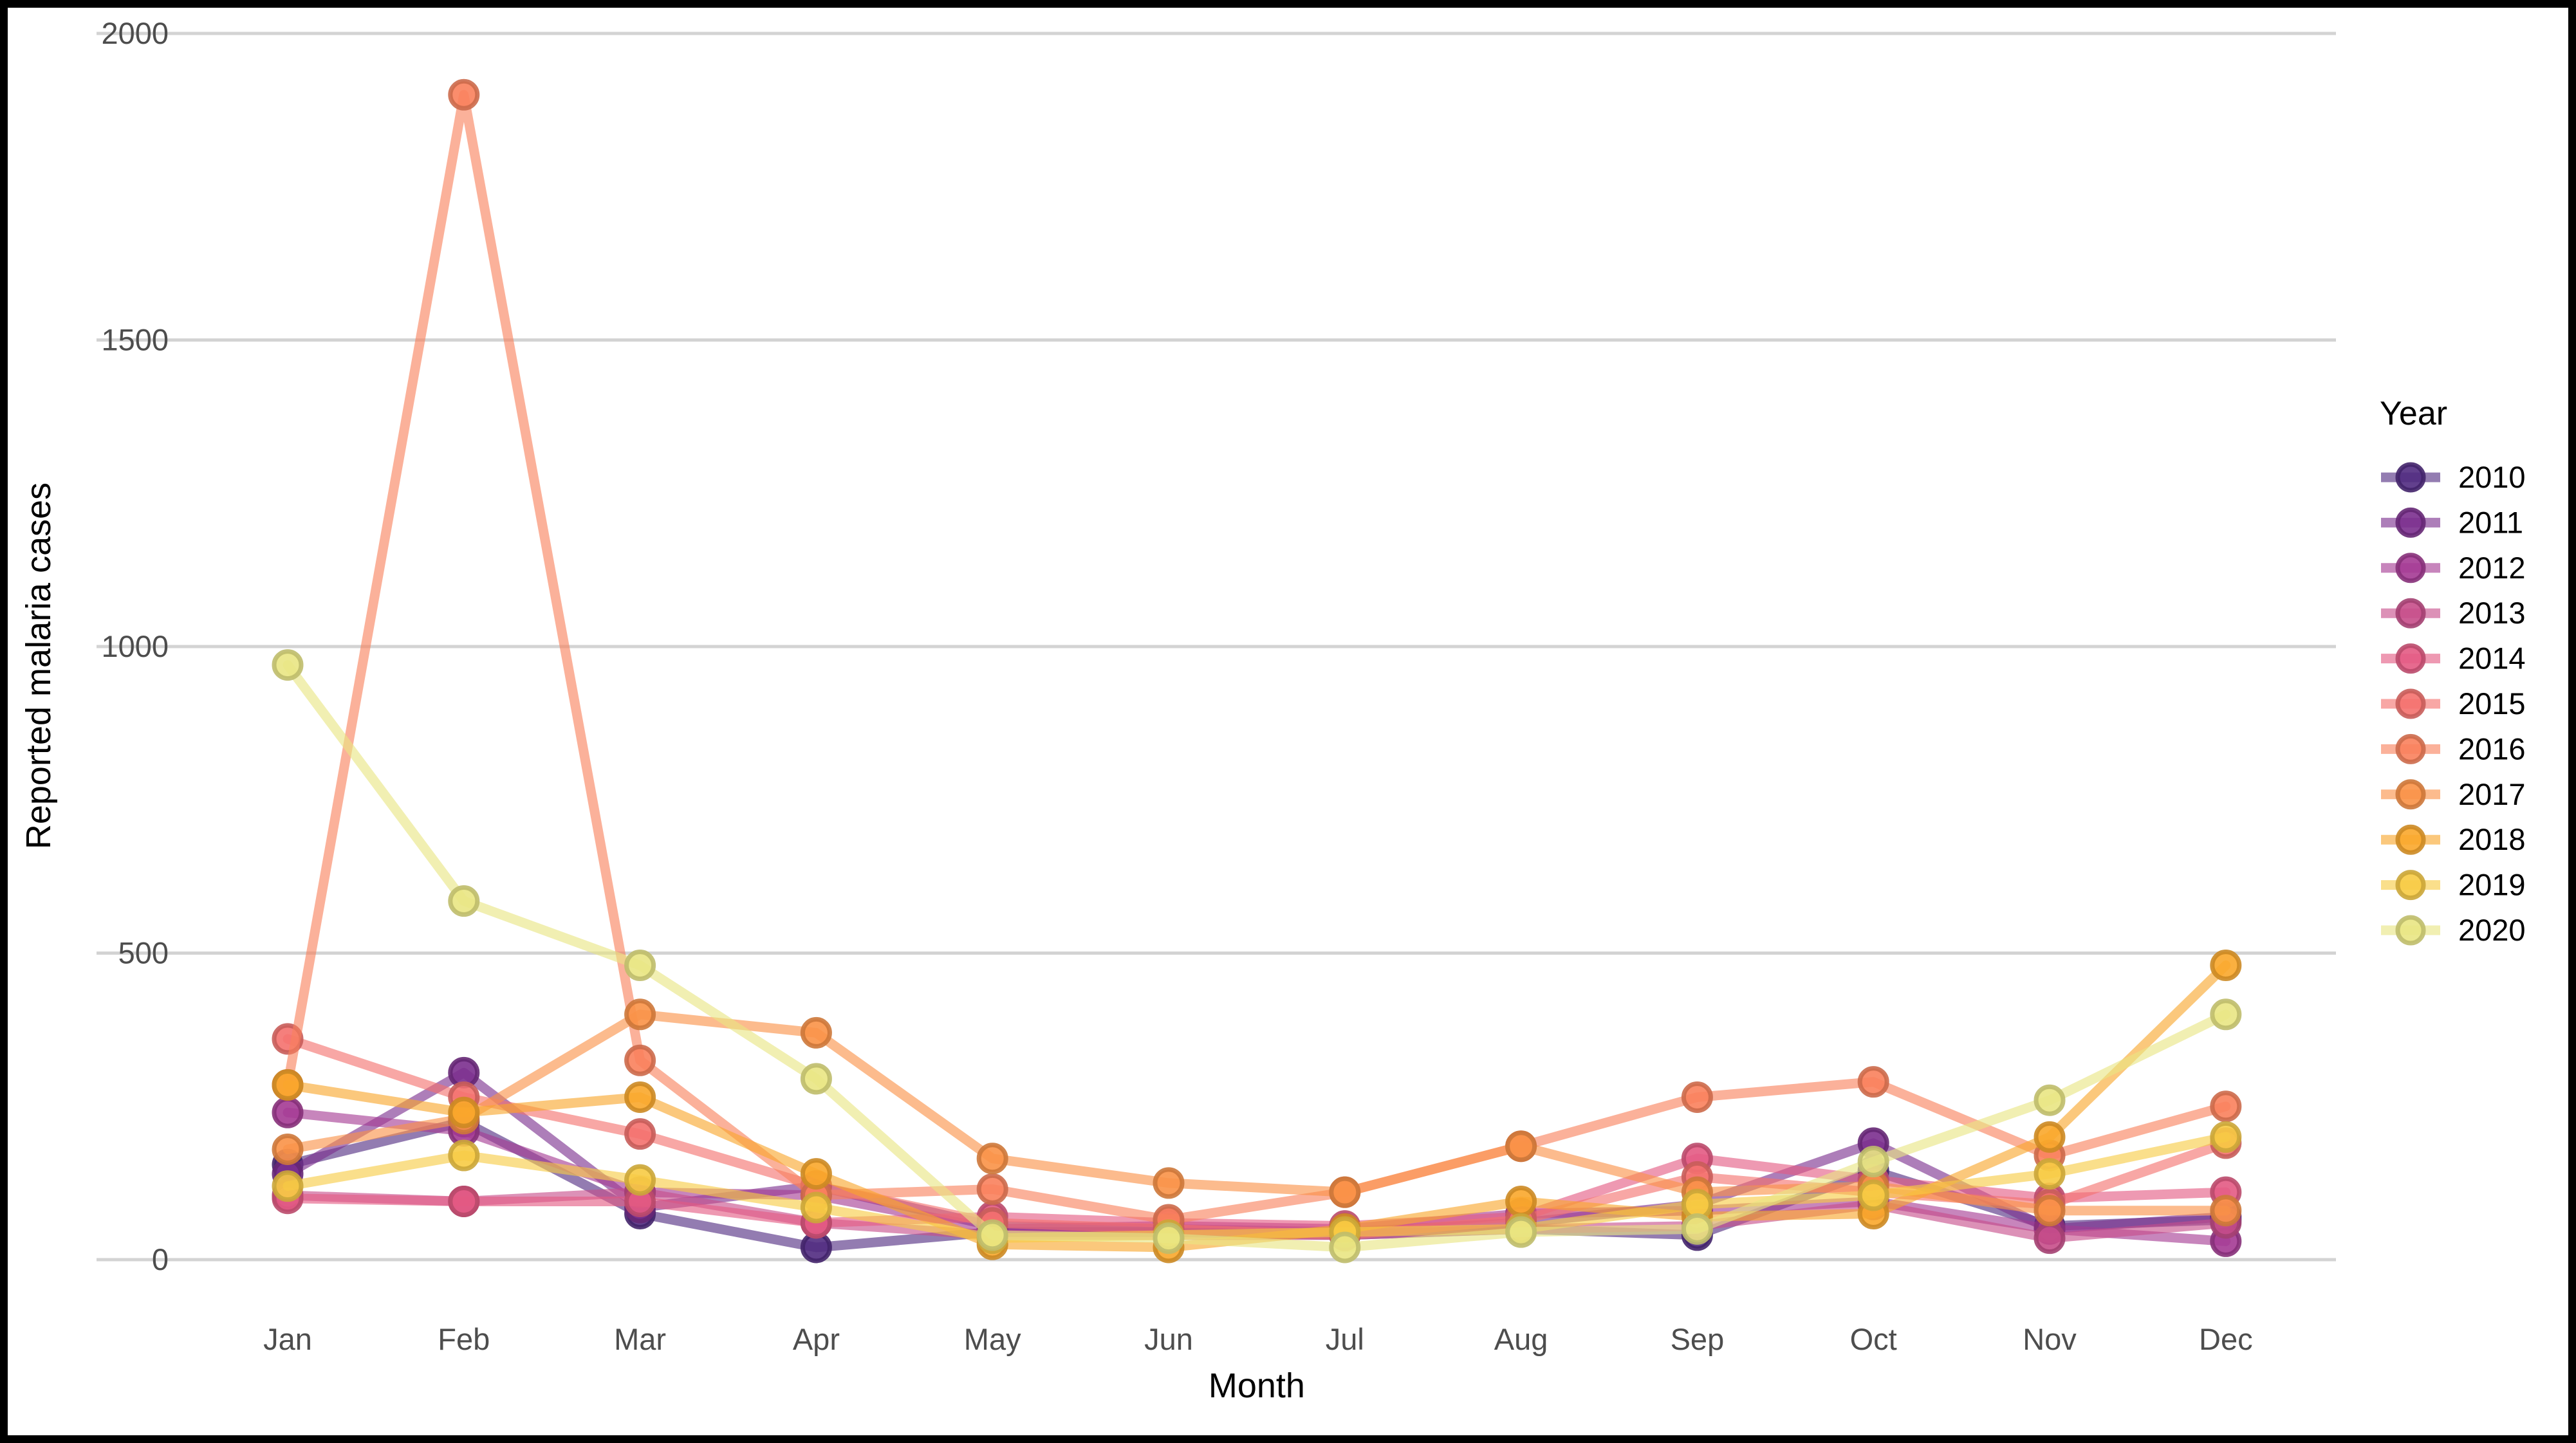  I want to click on y-tick-label-500: 500, so click(143, 953).